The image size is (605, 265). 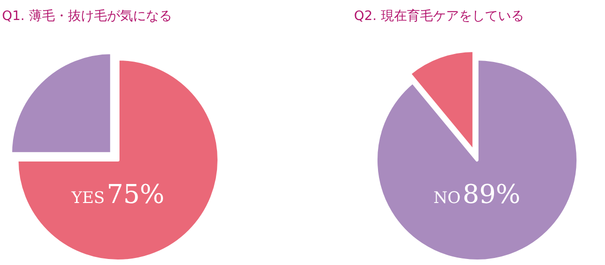 What do you see at coordinates (135, 195) in the screenshot?
I see `data-label: 75%` at bounding box center [135, 195].